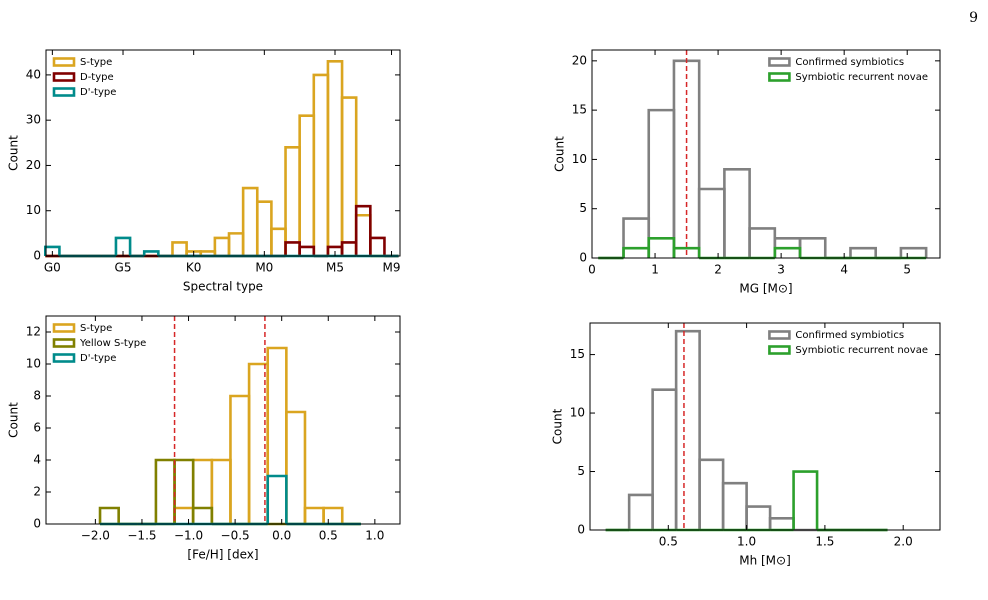  Describe the element at coordinates (235, 536) in the screenshot. I see `x-tick-label: −0.5` at that location.